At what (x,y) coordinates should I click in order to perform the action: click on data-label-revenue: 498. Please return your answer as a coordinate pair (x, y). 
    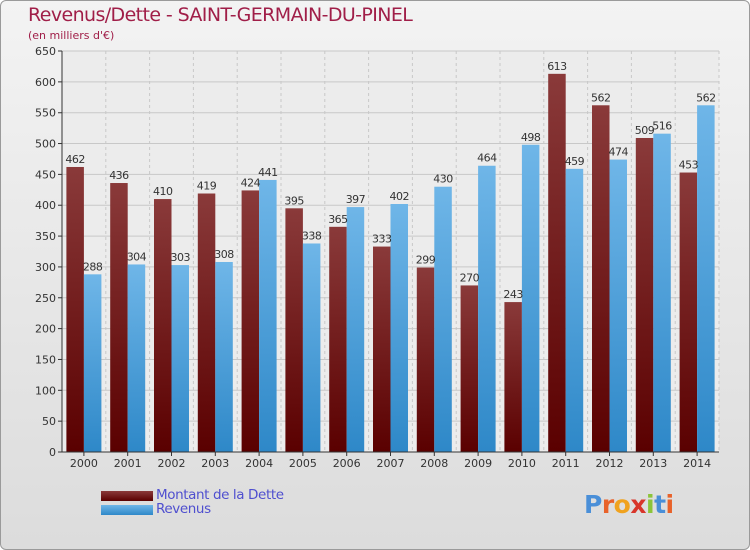
    Looking at the image, I should click on (531, 137).